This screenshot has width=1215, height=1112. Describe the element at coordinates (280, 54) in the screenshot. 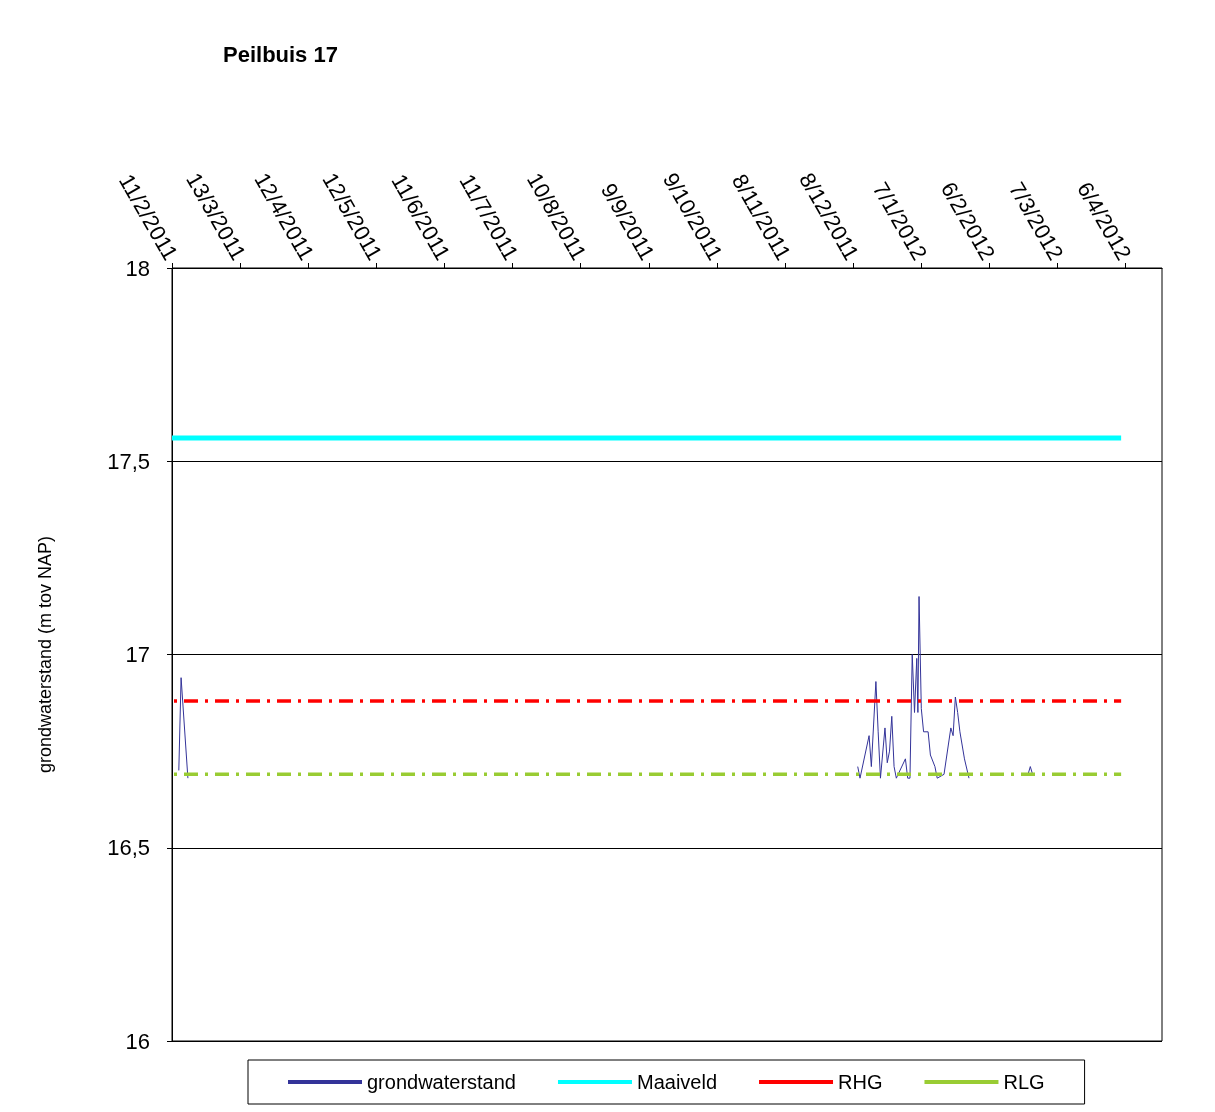

I see `chart-title: Peilbuis 17` at that location.